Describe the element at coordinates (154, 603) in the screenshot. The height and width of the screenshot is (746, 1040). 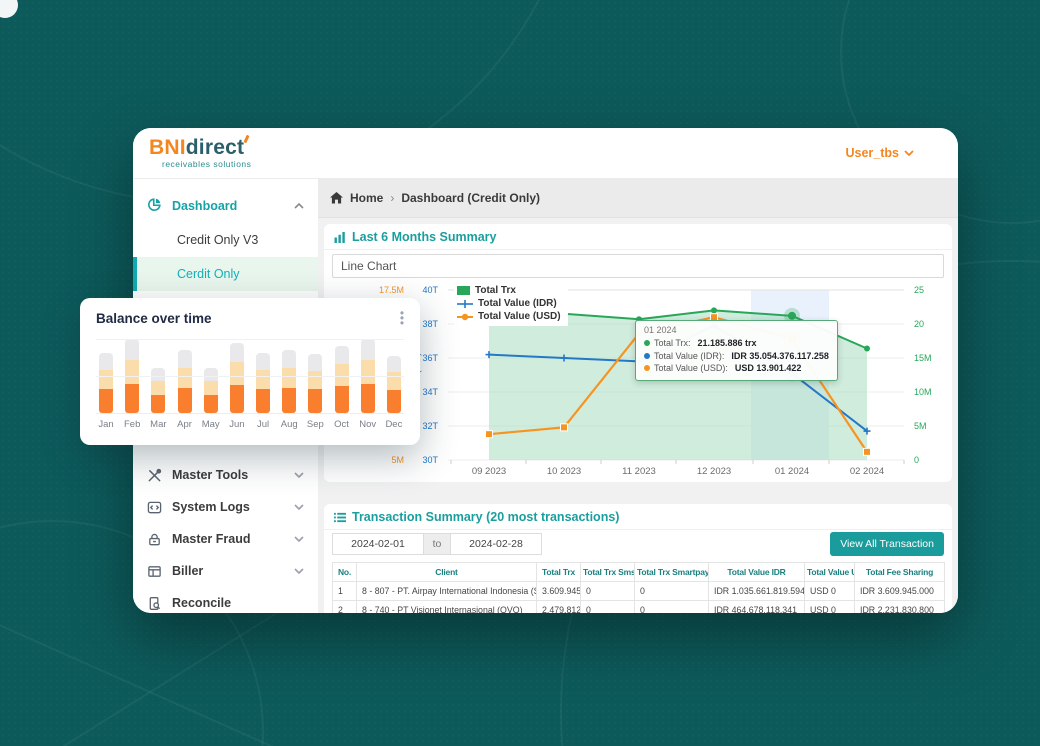
I see `document-search-icon` at that location.